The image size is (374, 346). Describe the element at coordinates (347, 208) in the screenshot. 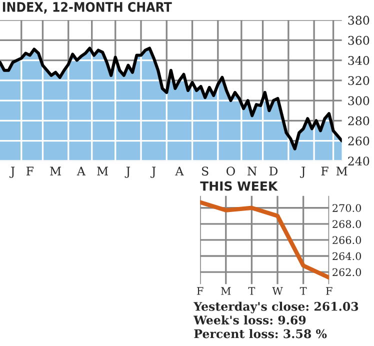

I see `y-tick-label: 270.0` at that location.